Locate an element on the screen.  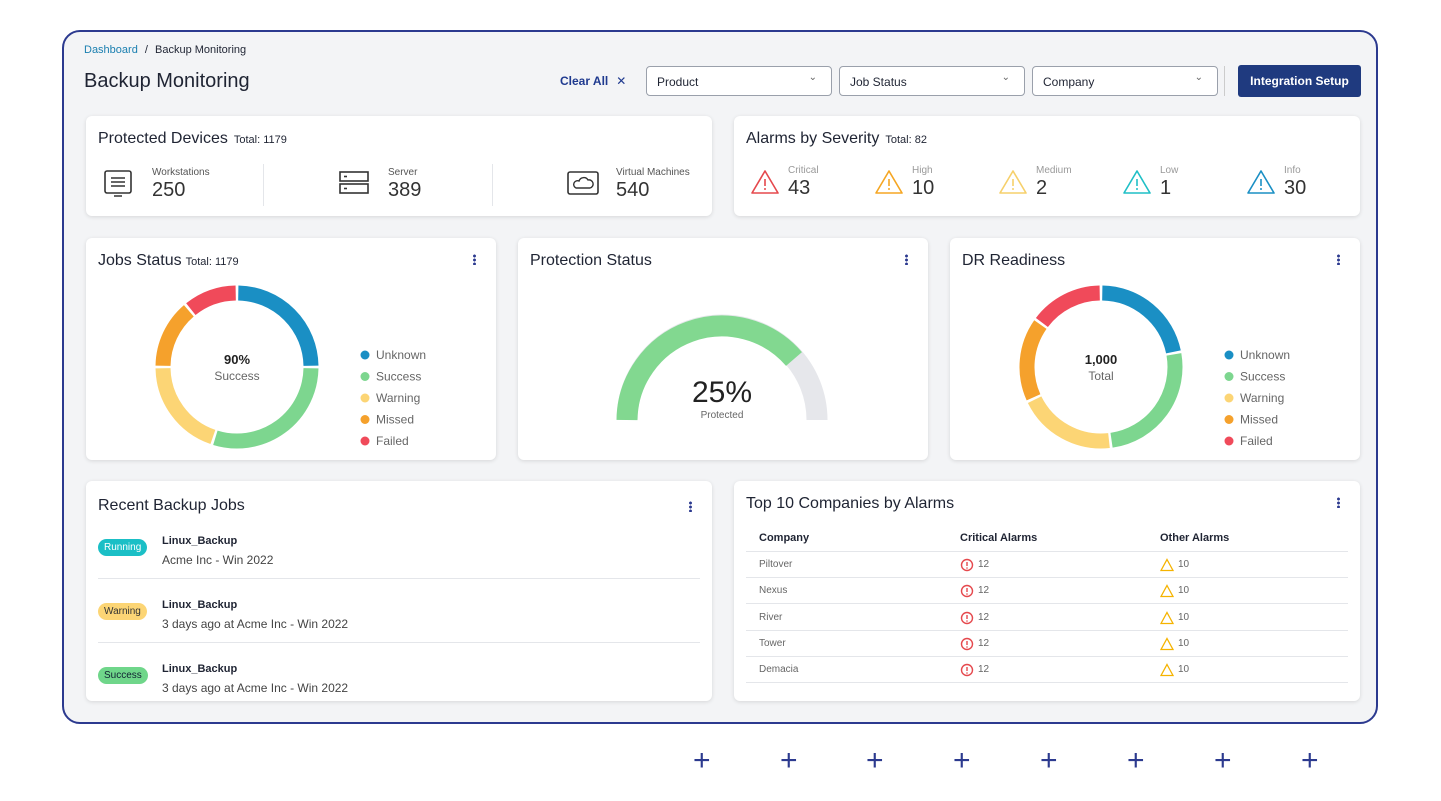
donut-center-value: 1,000 is located at coordinates (1101, 359).